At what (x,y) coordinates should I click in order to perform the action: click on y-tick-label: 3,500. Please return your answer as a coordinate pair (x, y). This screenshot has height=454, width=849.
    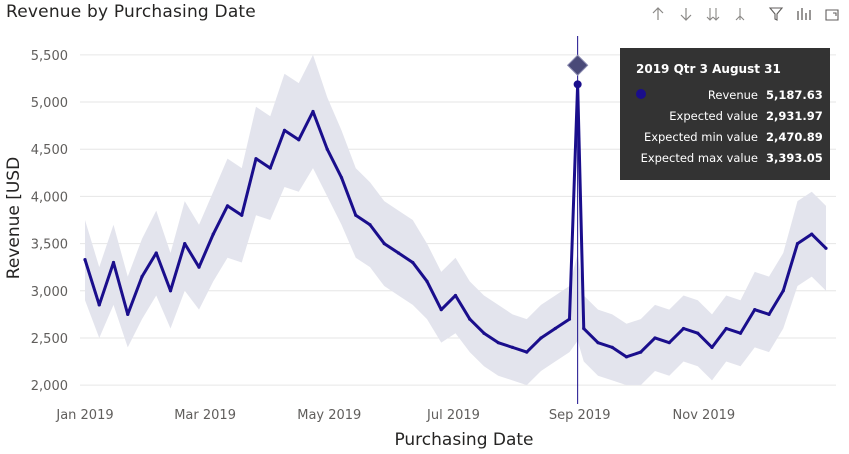
    Looking at the image, I should click on (49, 245).